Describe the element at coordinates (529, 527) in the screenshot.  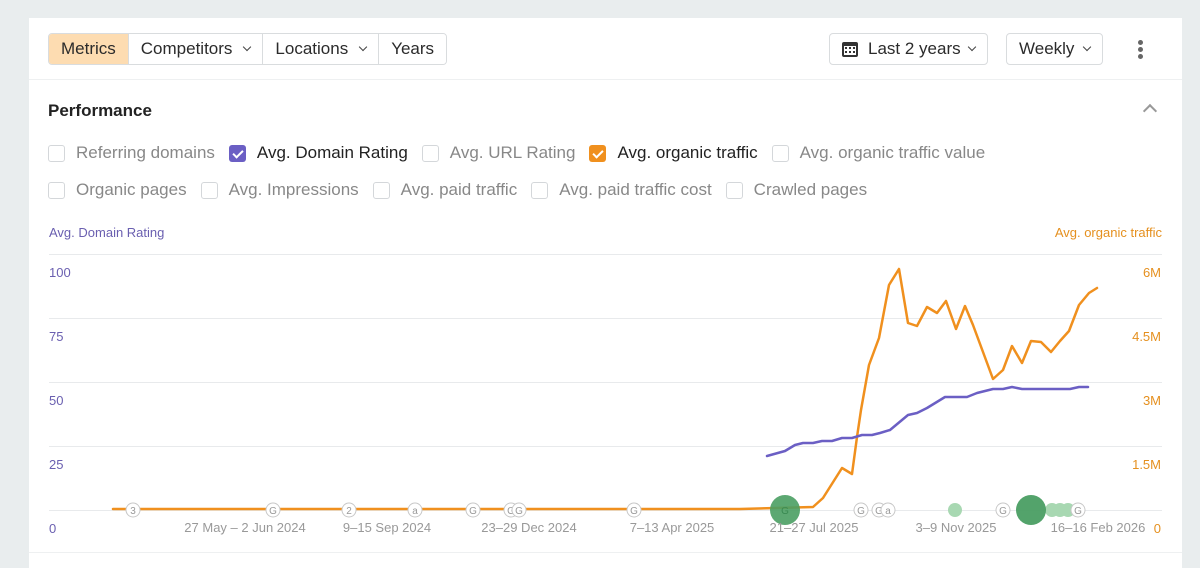
I see `x-tick: 23–29 Dec 2024` at that location.